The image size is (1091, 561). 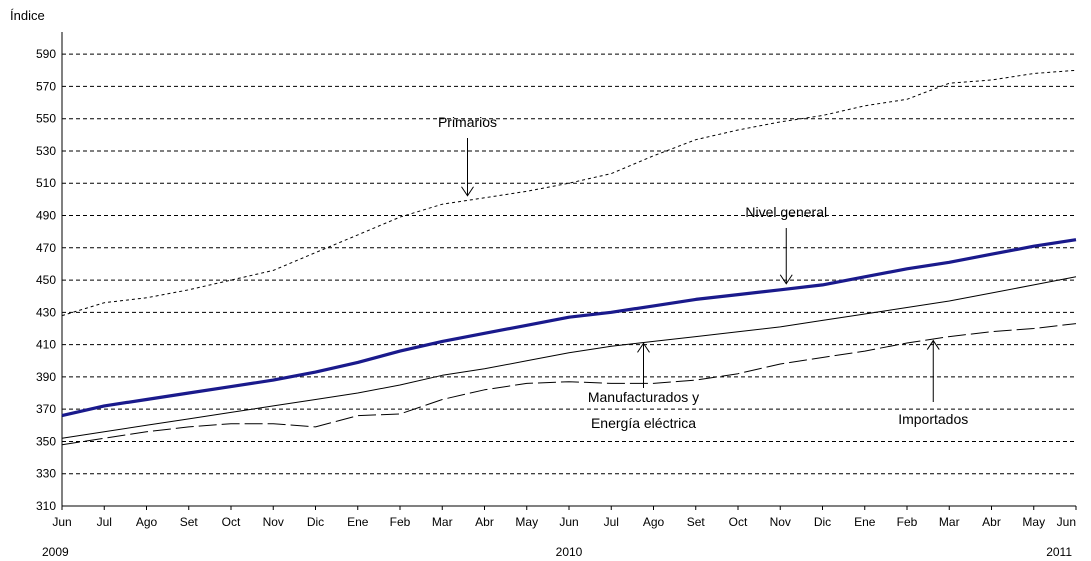 What do you see at coordinates (569, 552) in the screenshot?
I see `year-label: 2010` at bounding box center [569, 552].